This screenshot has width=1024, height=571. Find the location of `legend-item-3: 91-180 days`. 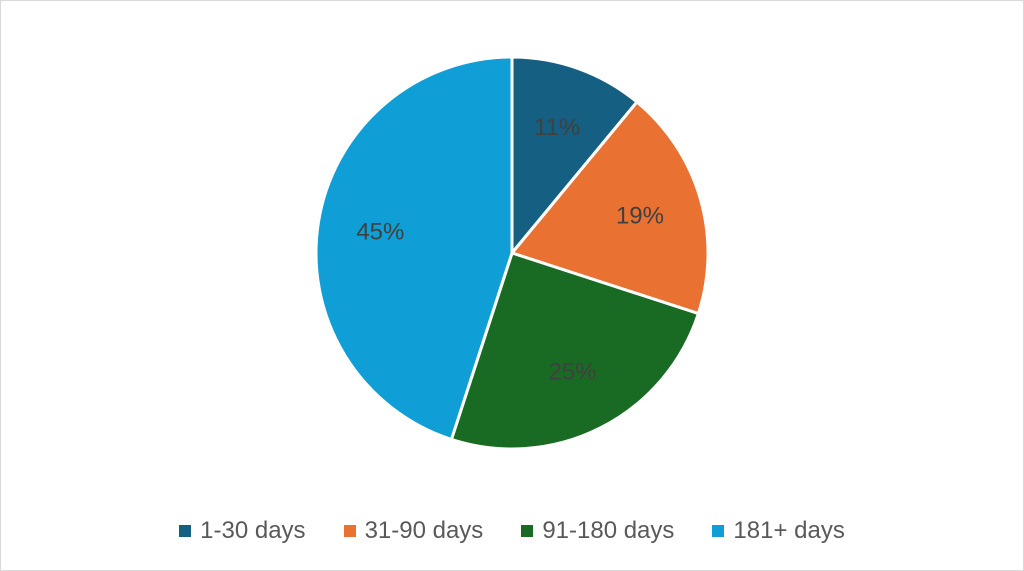

legend-item-3: 91-180 days is located at coordinates (597, 531).